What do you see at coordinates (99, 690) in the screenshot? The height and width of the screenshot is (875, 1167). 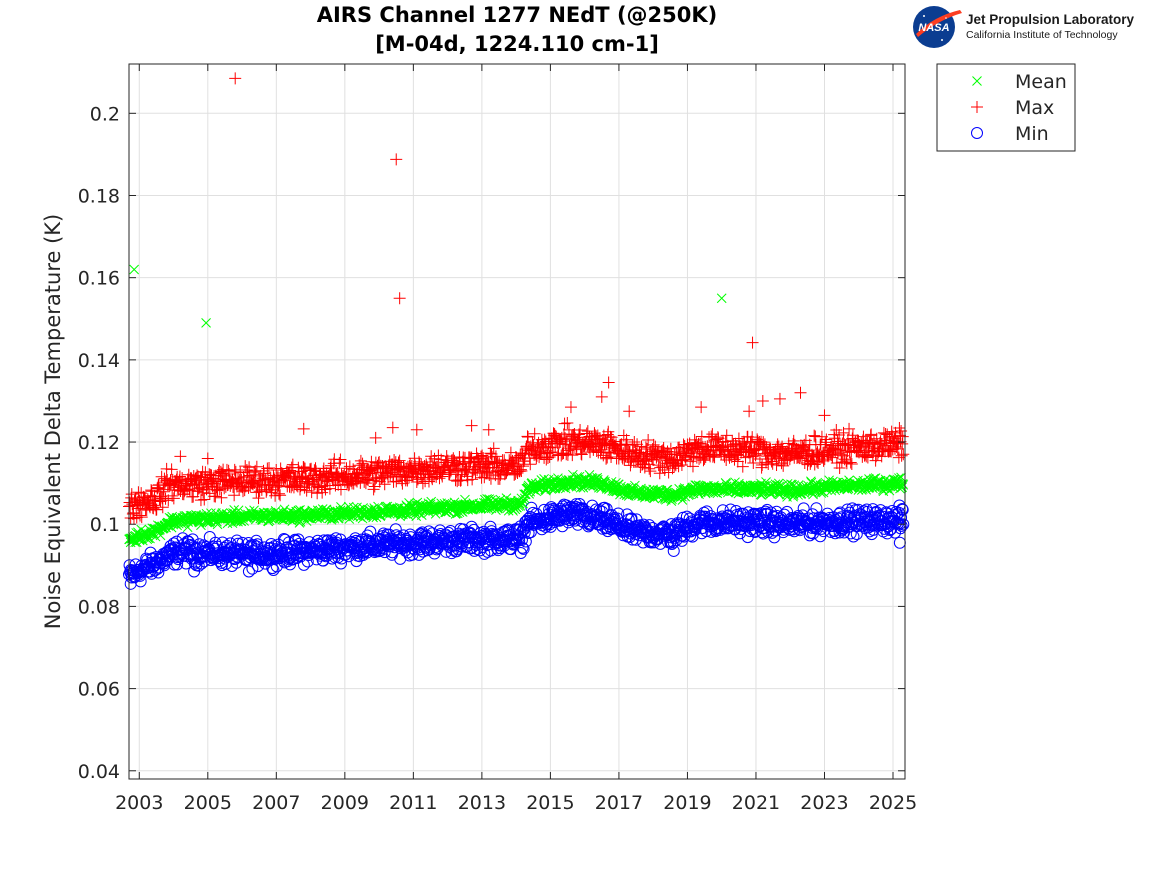 I see `y-tick-label: 0.06` at bounding box center [99, 690].